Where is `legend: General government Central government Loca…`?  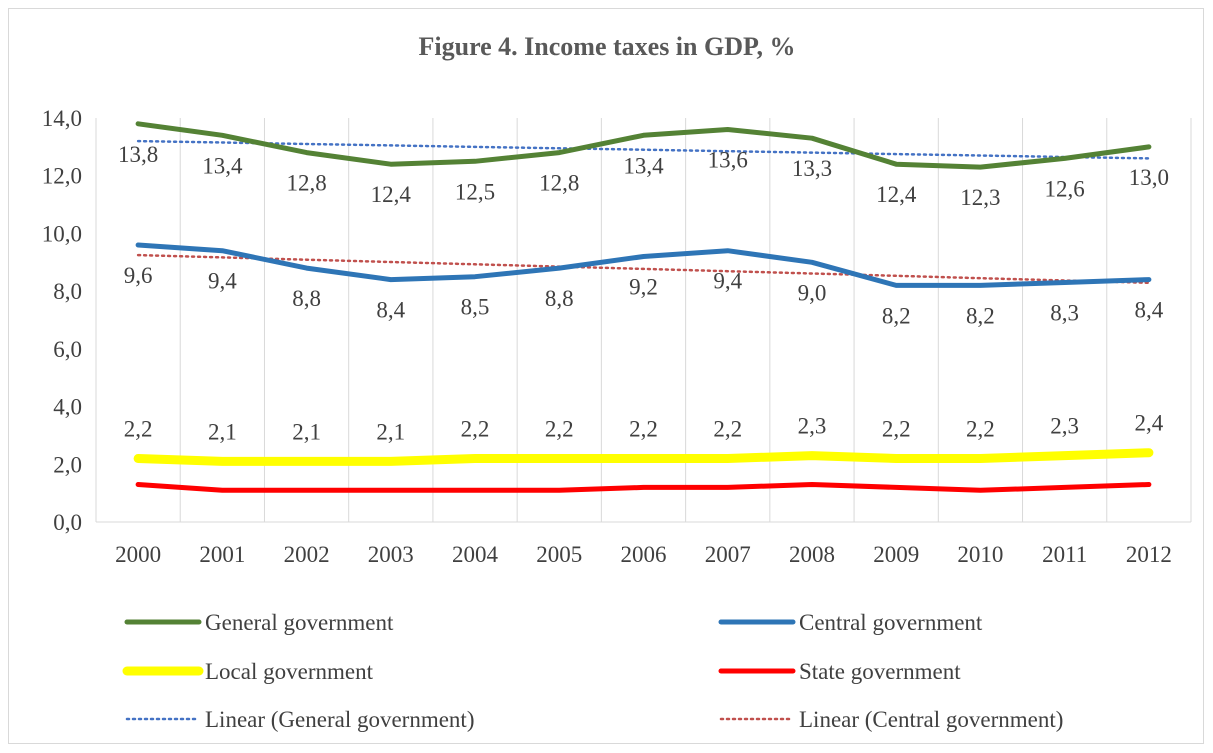 legend: General government Central government Loca… is located at coordinates (592, 671).